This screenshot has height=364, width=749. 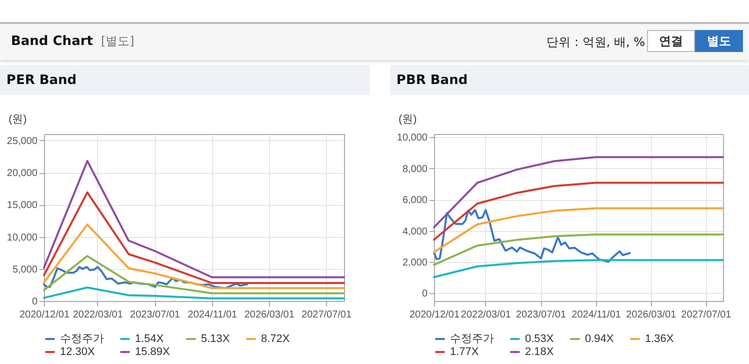 What do you see at coordinates (22, 141) in the screenshot?
I see `y-tick-label: 25,000` at bounding box center [22, 141].